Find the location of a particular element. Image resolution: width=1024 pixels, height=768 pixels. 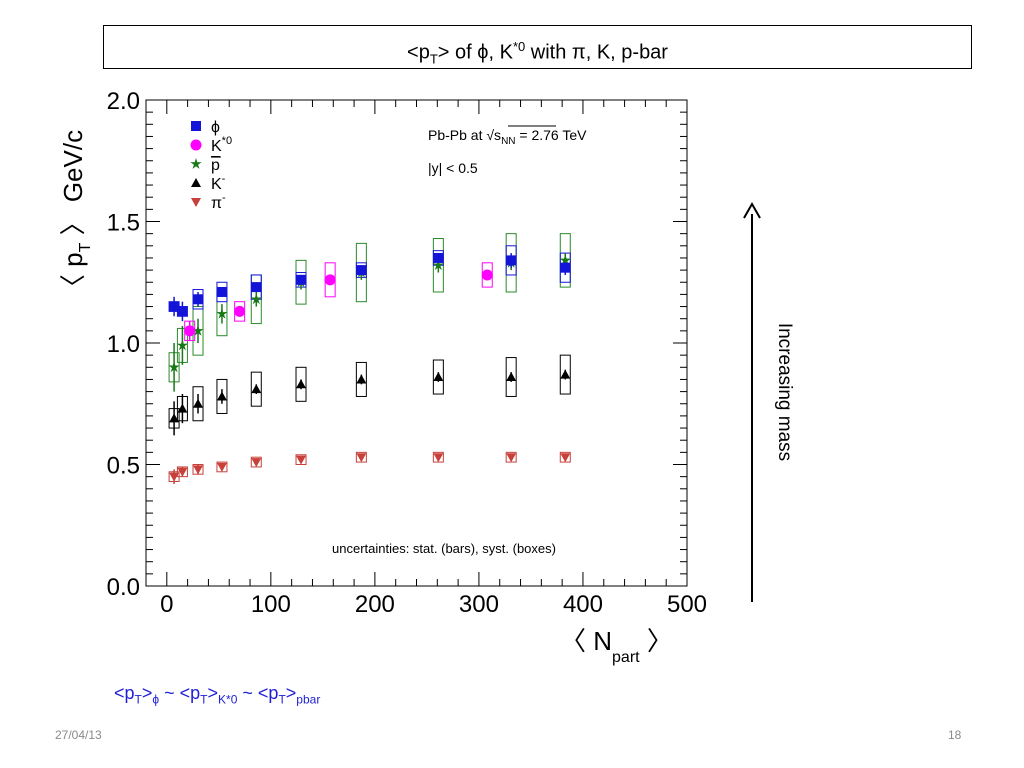

legend-label: ϕ is located at coordinates (215, 127).